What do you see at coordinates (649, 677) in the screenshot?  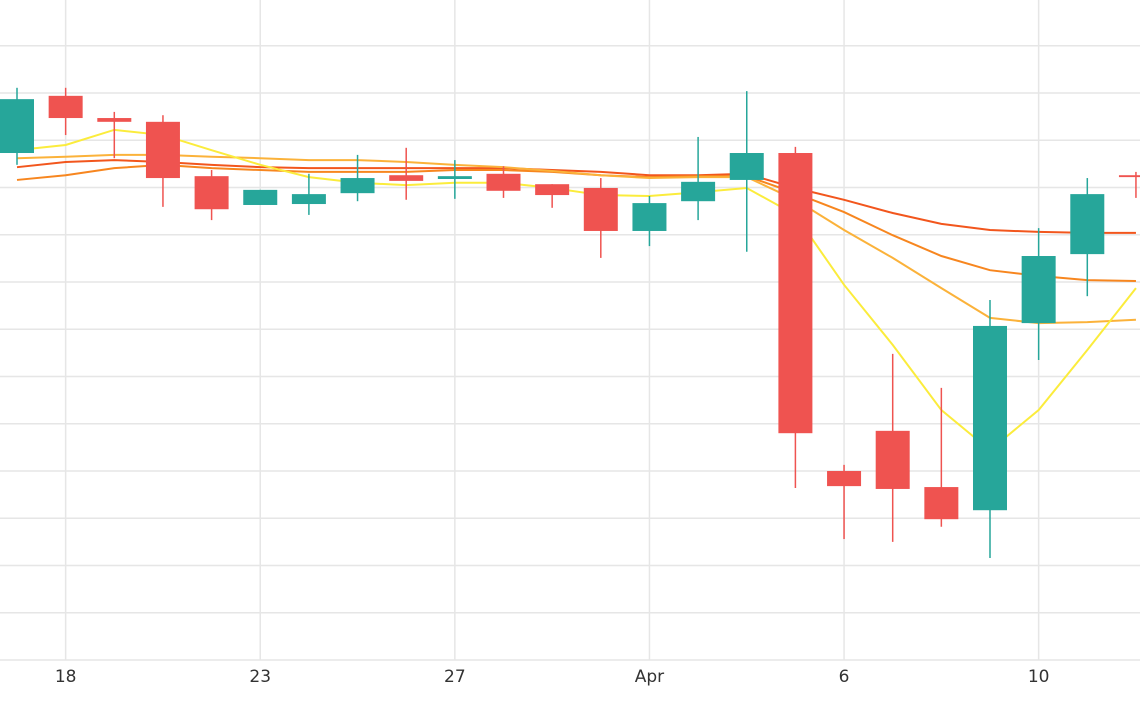 I see `x-tick-label: Apr` at bounding box center [649, 677].